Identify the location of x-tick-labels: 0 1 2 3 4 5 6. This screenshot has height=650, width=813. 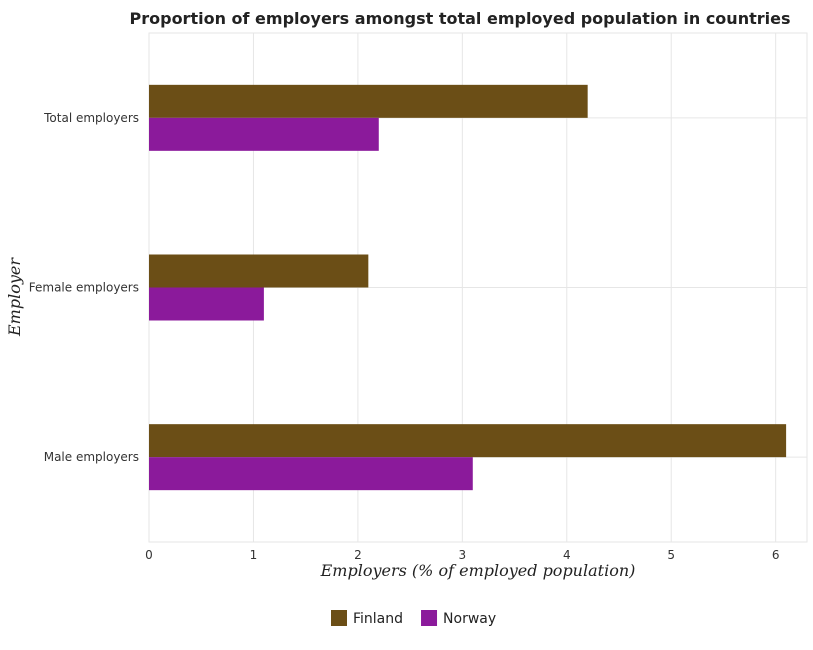
(462, 555).